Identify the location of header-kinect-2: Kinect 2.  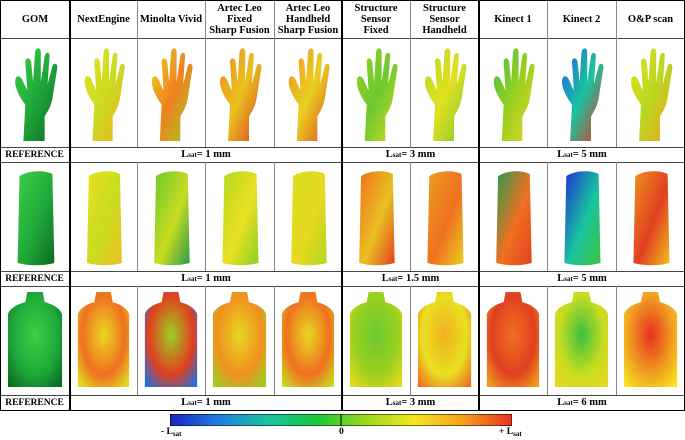
(581, 19).